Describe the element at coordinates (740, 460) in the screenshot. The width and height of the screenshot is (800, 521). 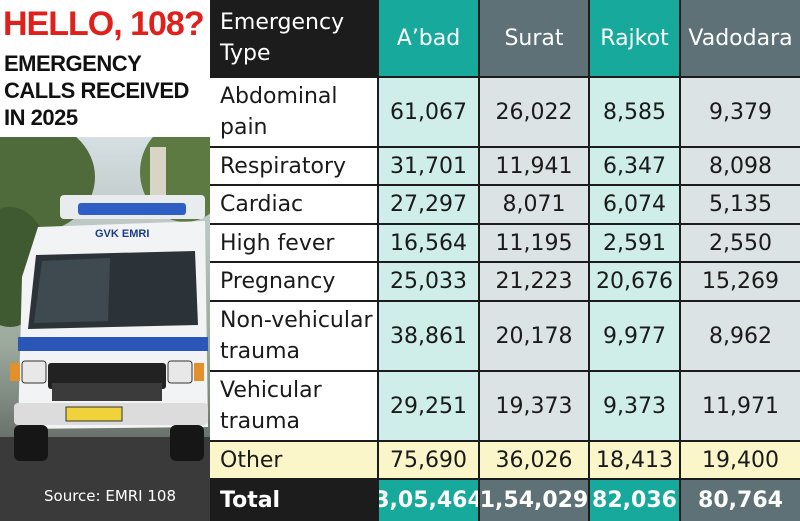
I see `table-cell: 19,400` at that location.